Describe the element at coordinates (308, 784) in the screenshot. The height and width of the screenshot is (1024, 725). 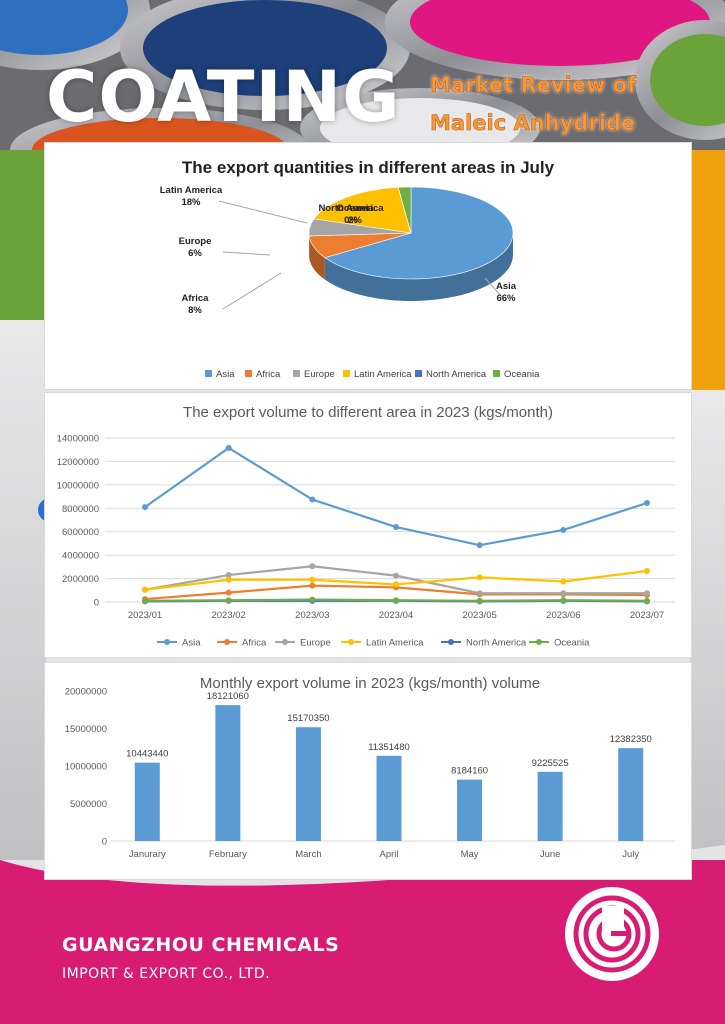
I see `bar-march` at that location.